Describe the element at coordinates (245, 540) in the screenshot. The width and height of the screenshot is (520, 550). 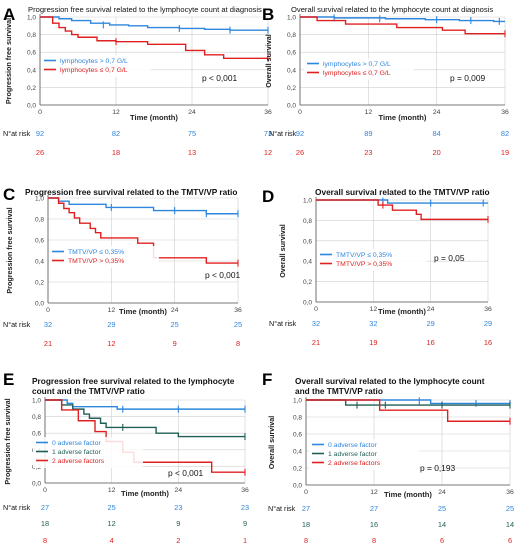
I see `at-risk-value: 1` at that location.